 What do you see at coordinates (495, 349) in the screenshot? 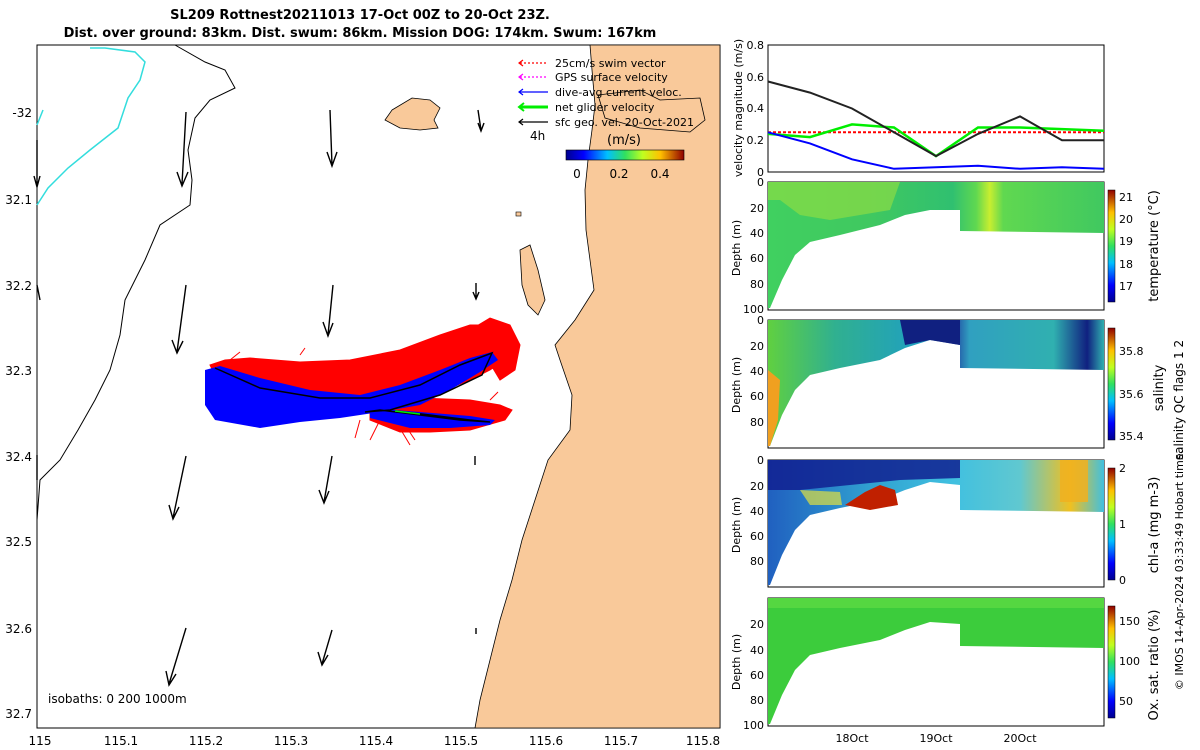
I see `swim-fan` at bounding box center [495, 349].